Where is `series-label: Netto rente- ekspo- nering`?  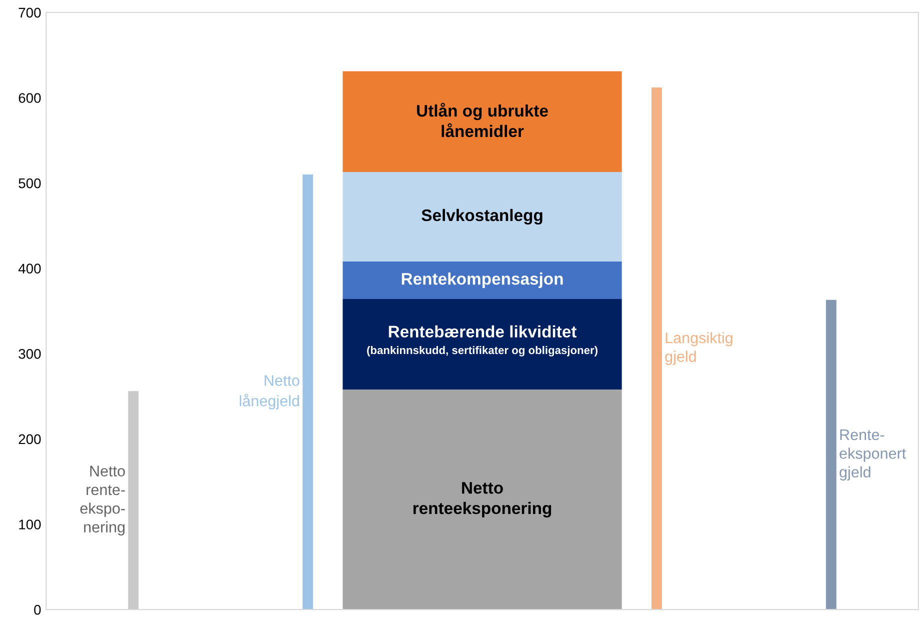 series-label: Netto rente- ekspo- nering is located at coordinates (102, 501).